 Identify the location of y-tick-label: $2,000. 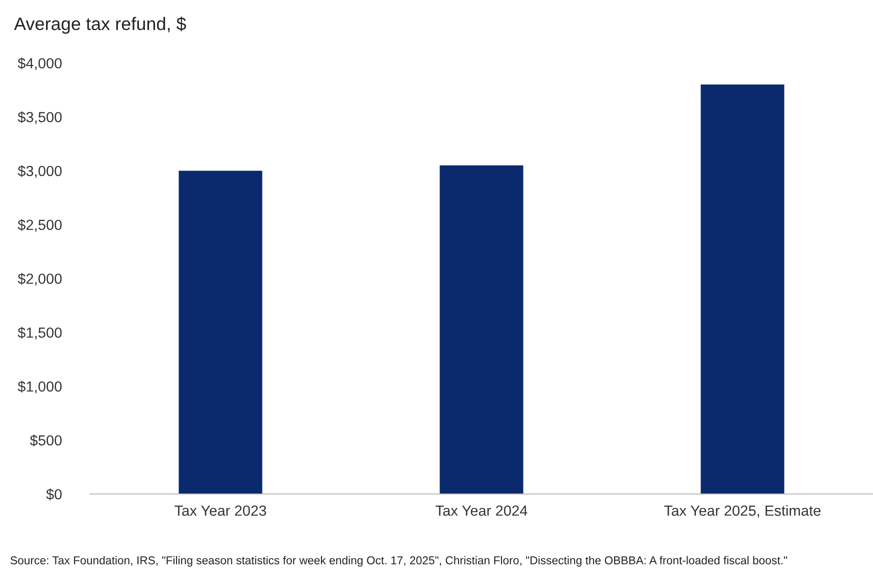
(40, 279).